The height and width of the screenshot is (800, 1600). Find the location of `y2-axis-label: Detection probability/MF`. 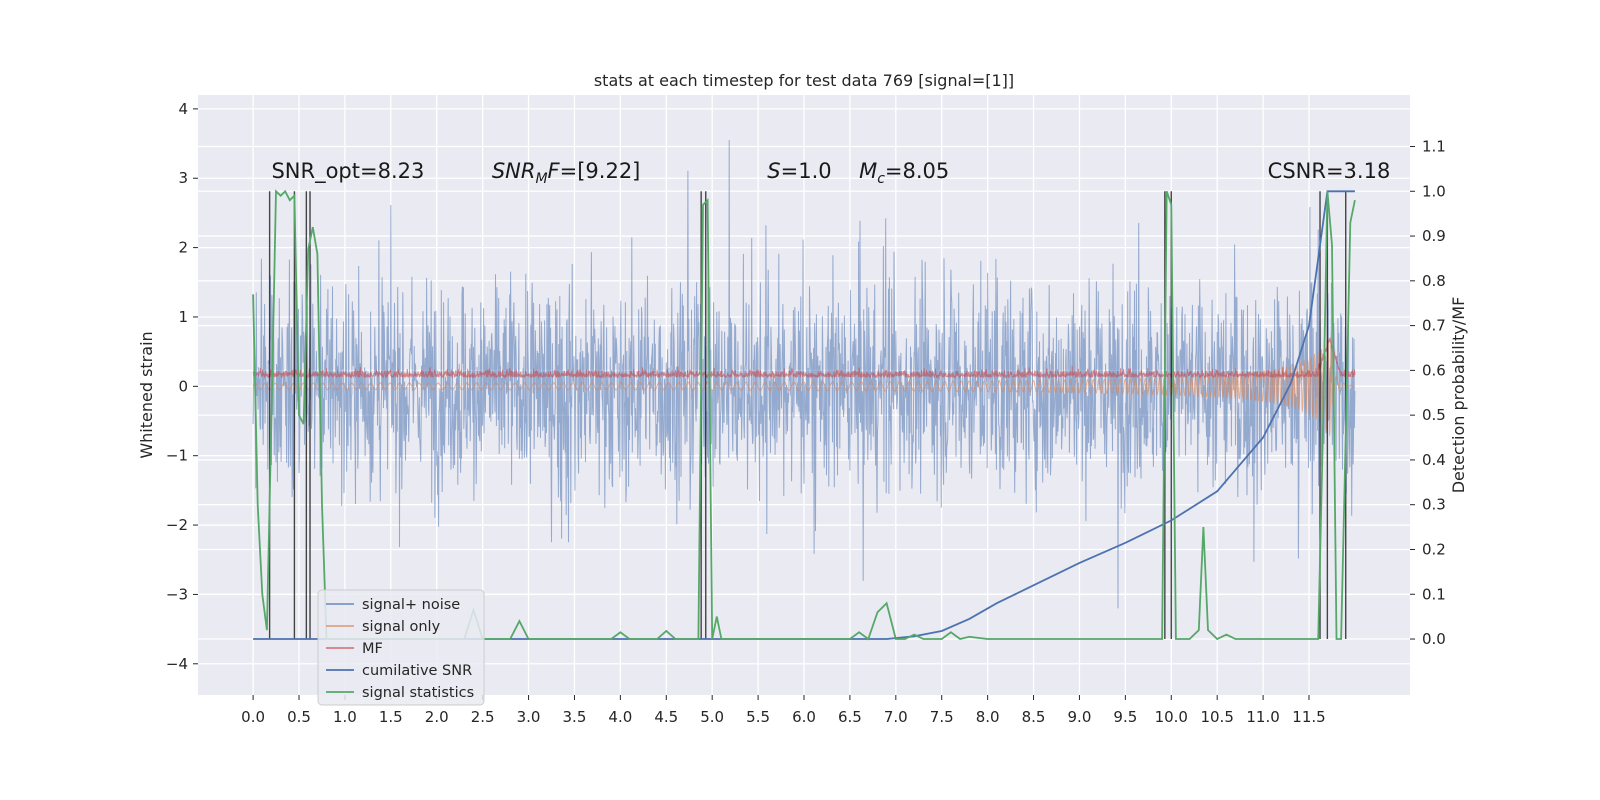

y2-axis-label: Detection probability/MF is located at coordinates (1458, 395).